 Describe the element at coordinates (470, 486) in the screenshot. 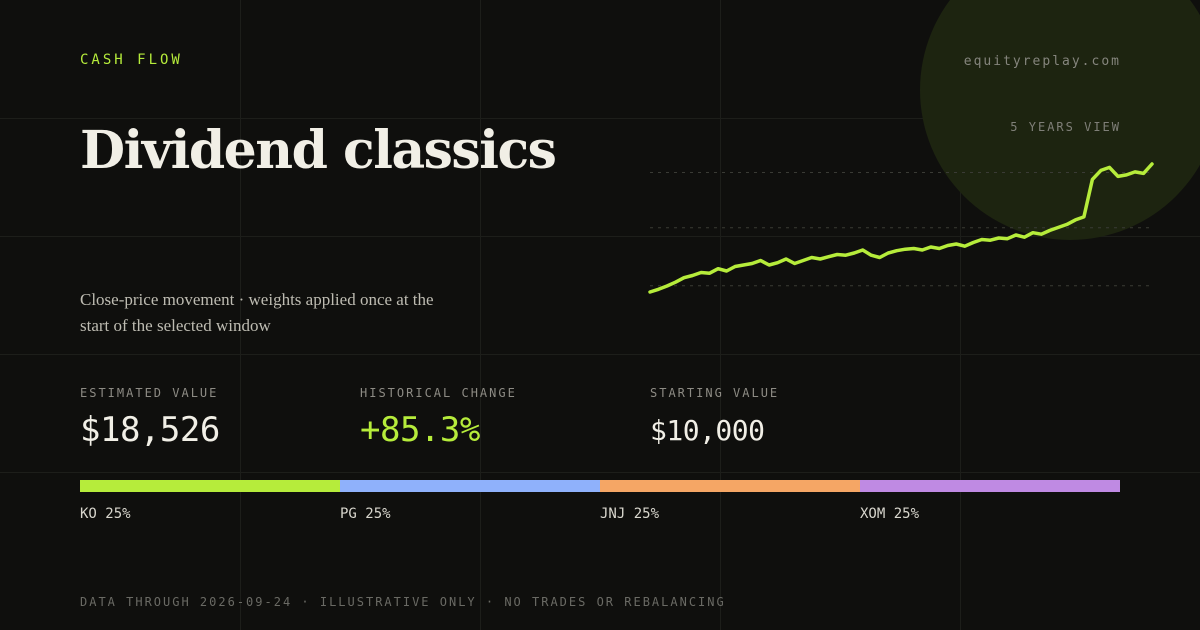

I see `allocation-segment-pg` at that location.